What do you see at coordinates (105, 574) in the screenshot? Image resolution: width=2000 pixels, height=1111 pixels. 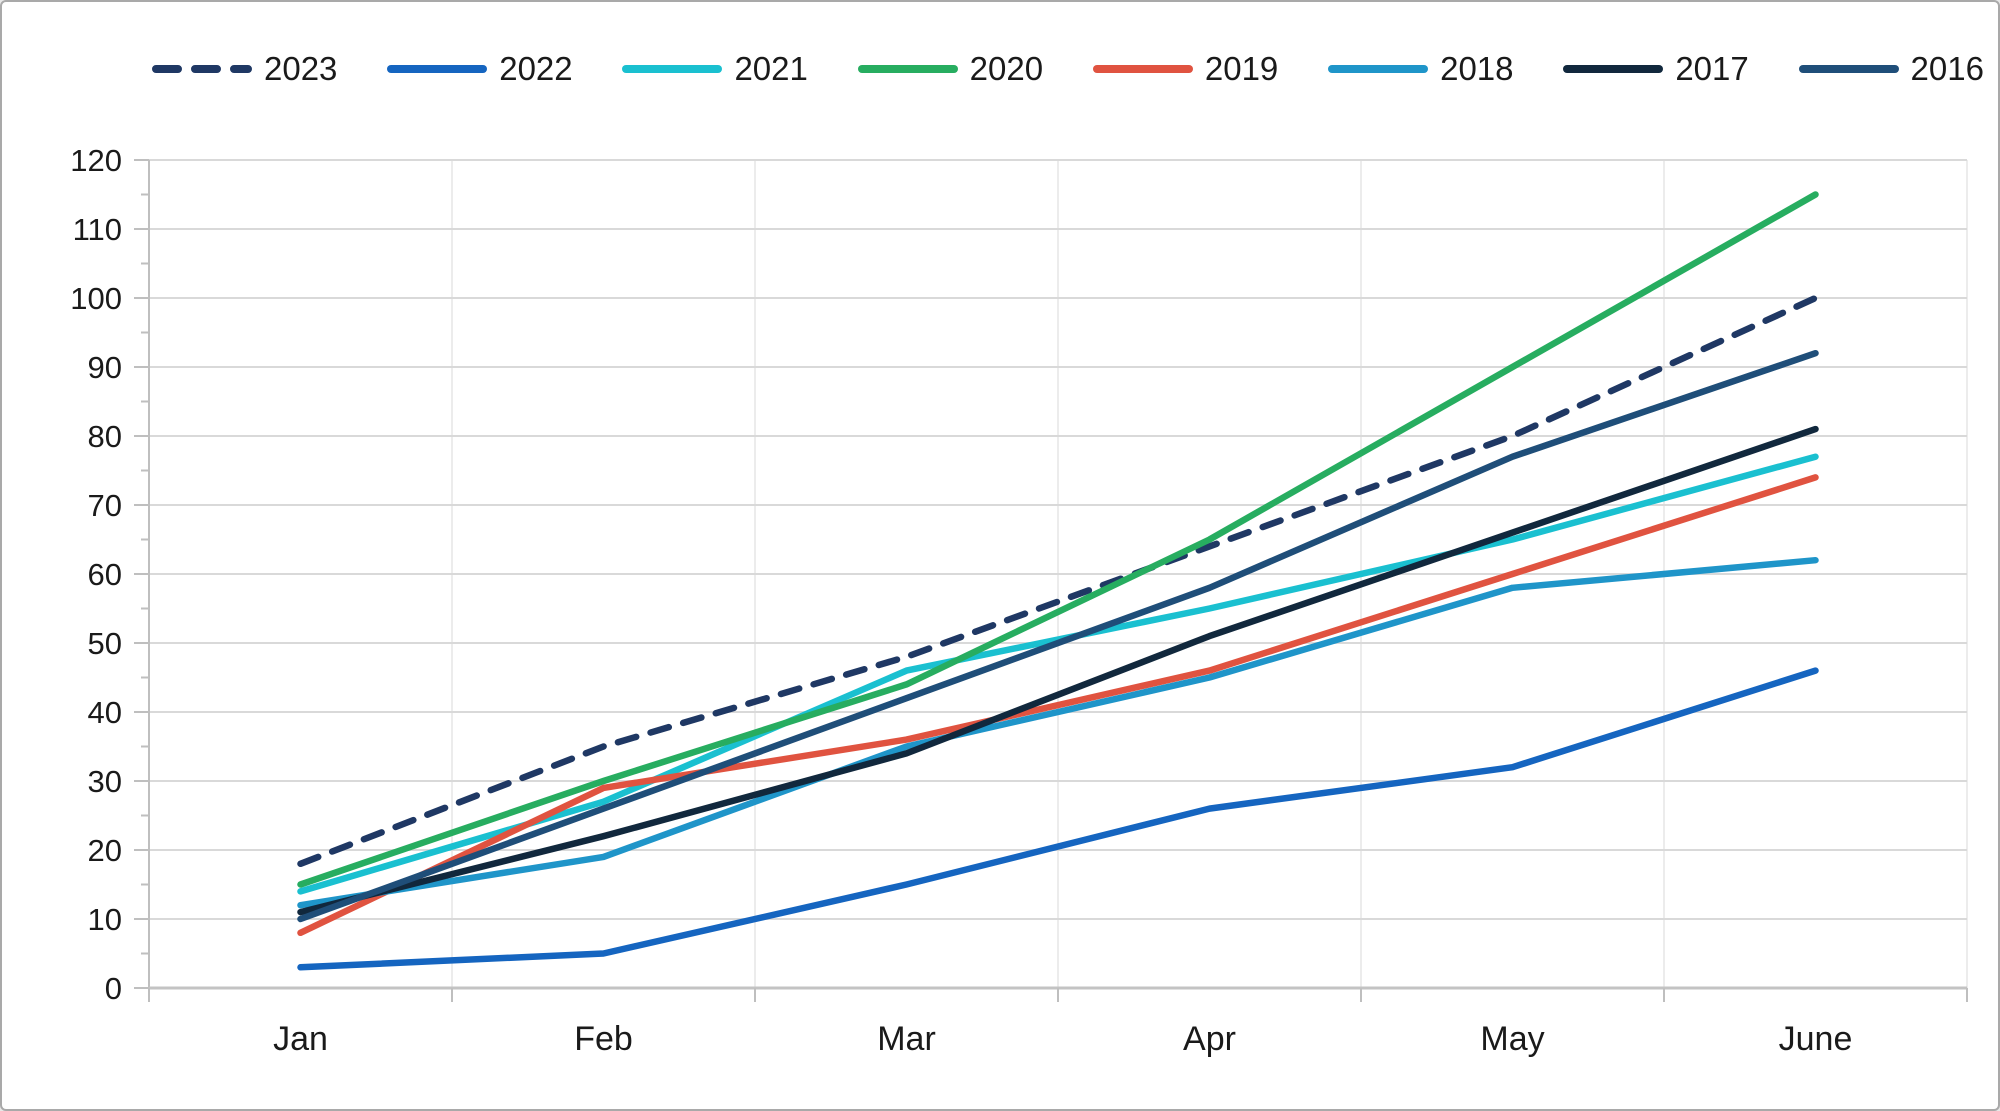 I see `y-axis-tick-label: 60` at bounding box center [105, 574].